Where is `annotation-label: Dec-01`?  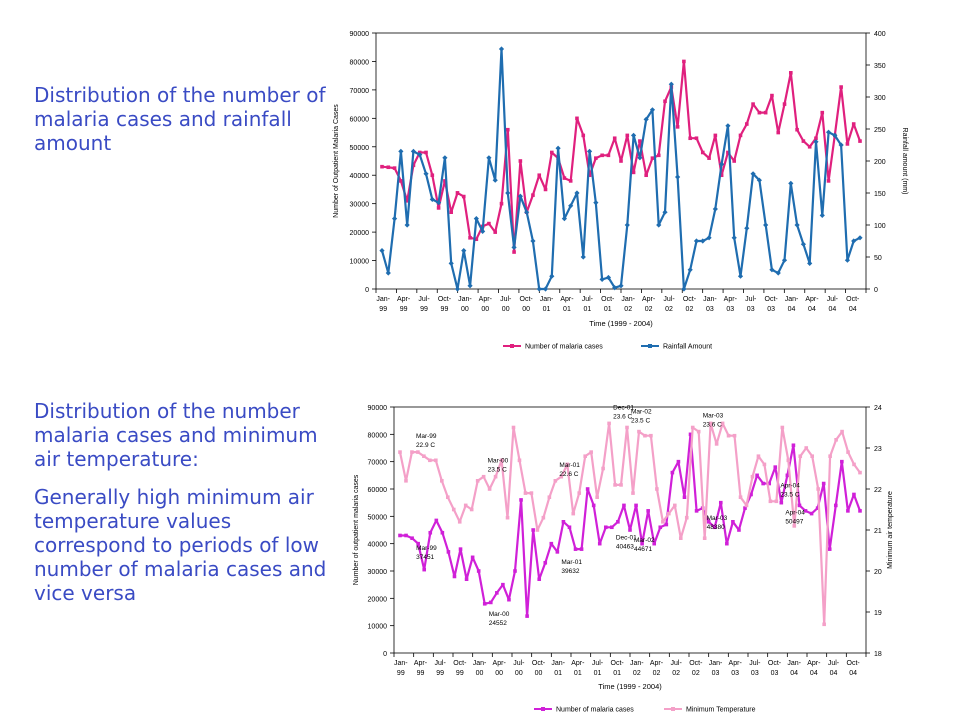 annotation-label: Dec-01 is located at coordinates (626, 537).